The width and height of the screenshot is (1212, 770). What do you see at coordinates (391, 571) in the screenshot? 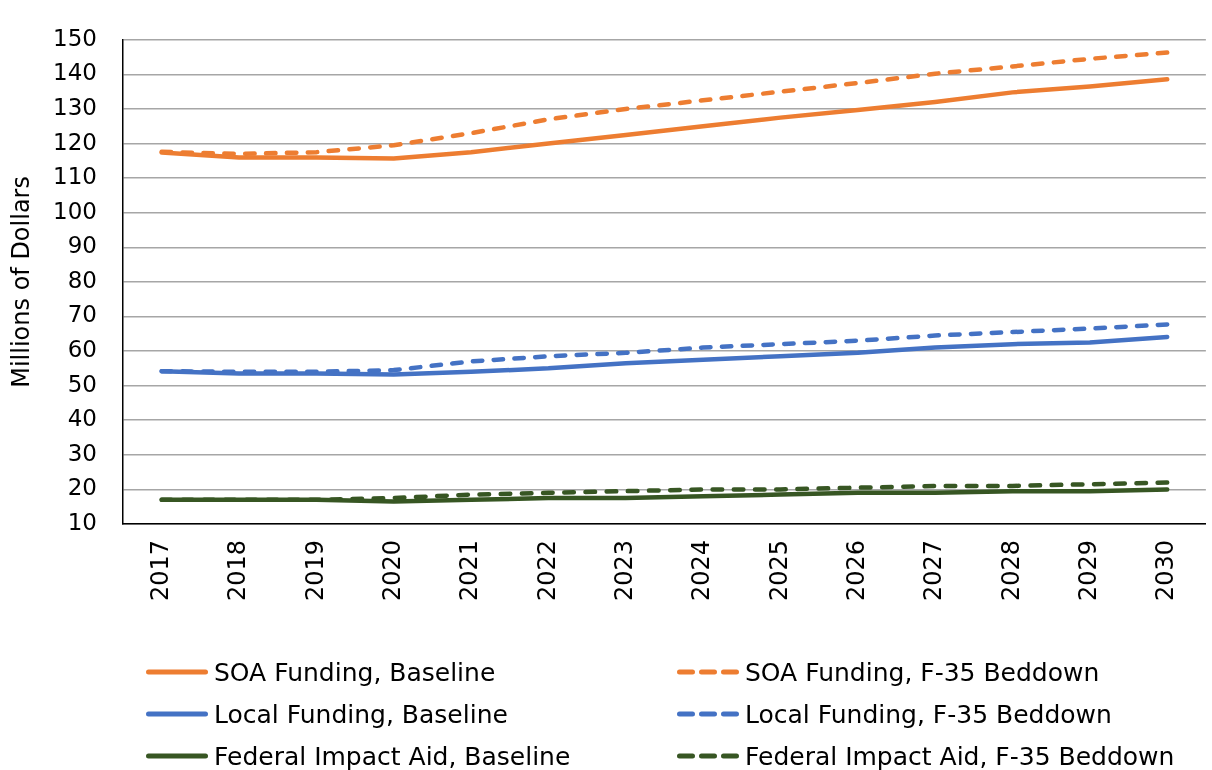
I see `x-tick-label: 2020` at bounding box center [391, 571].